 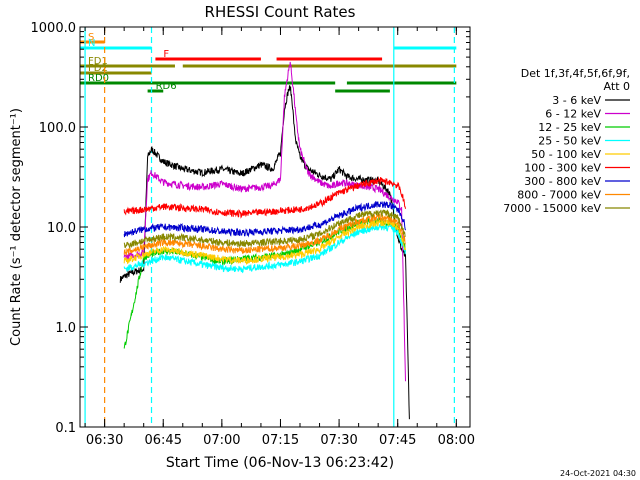 I want to click on x-tick-label: 07:45, so click(x=397, y=440).